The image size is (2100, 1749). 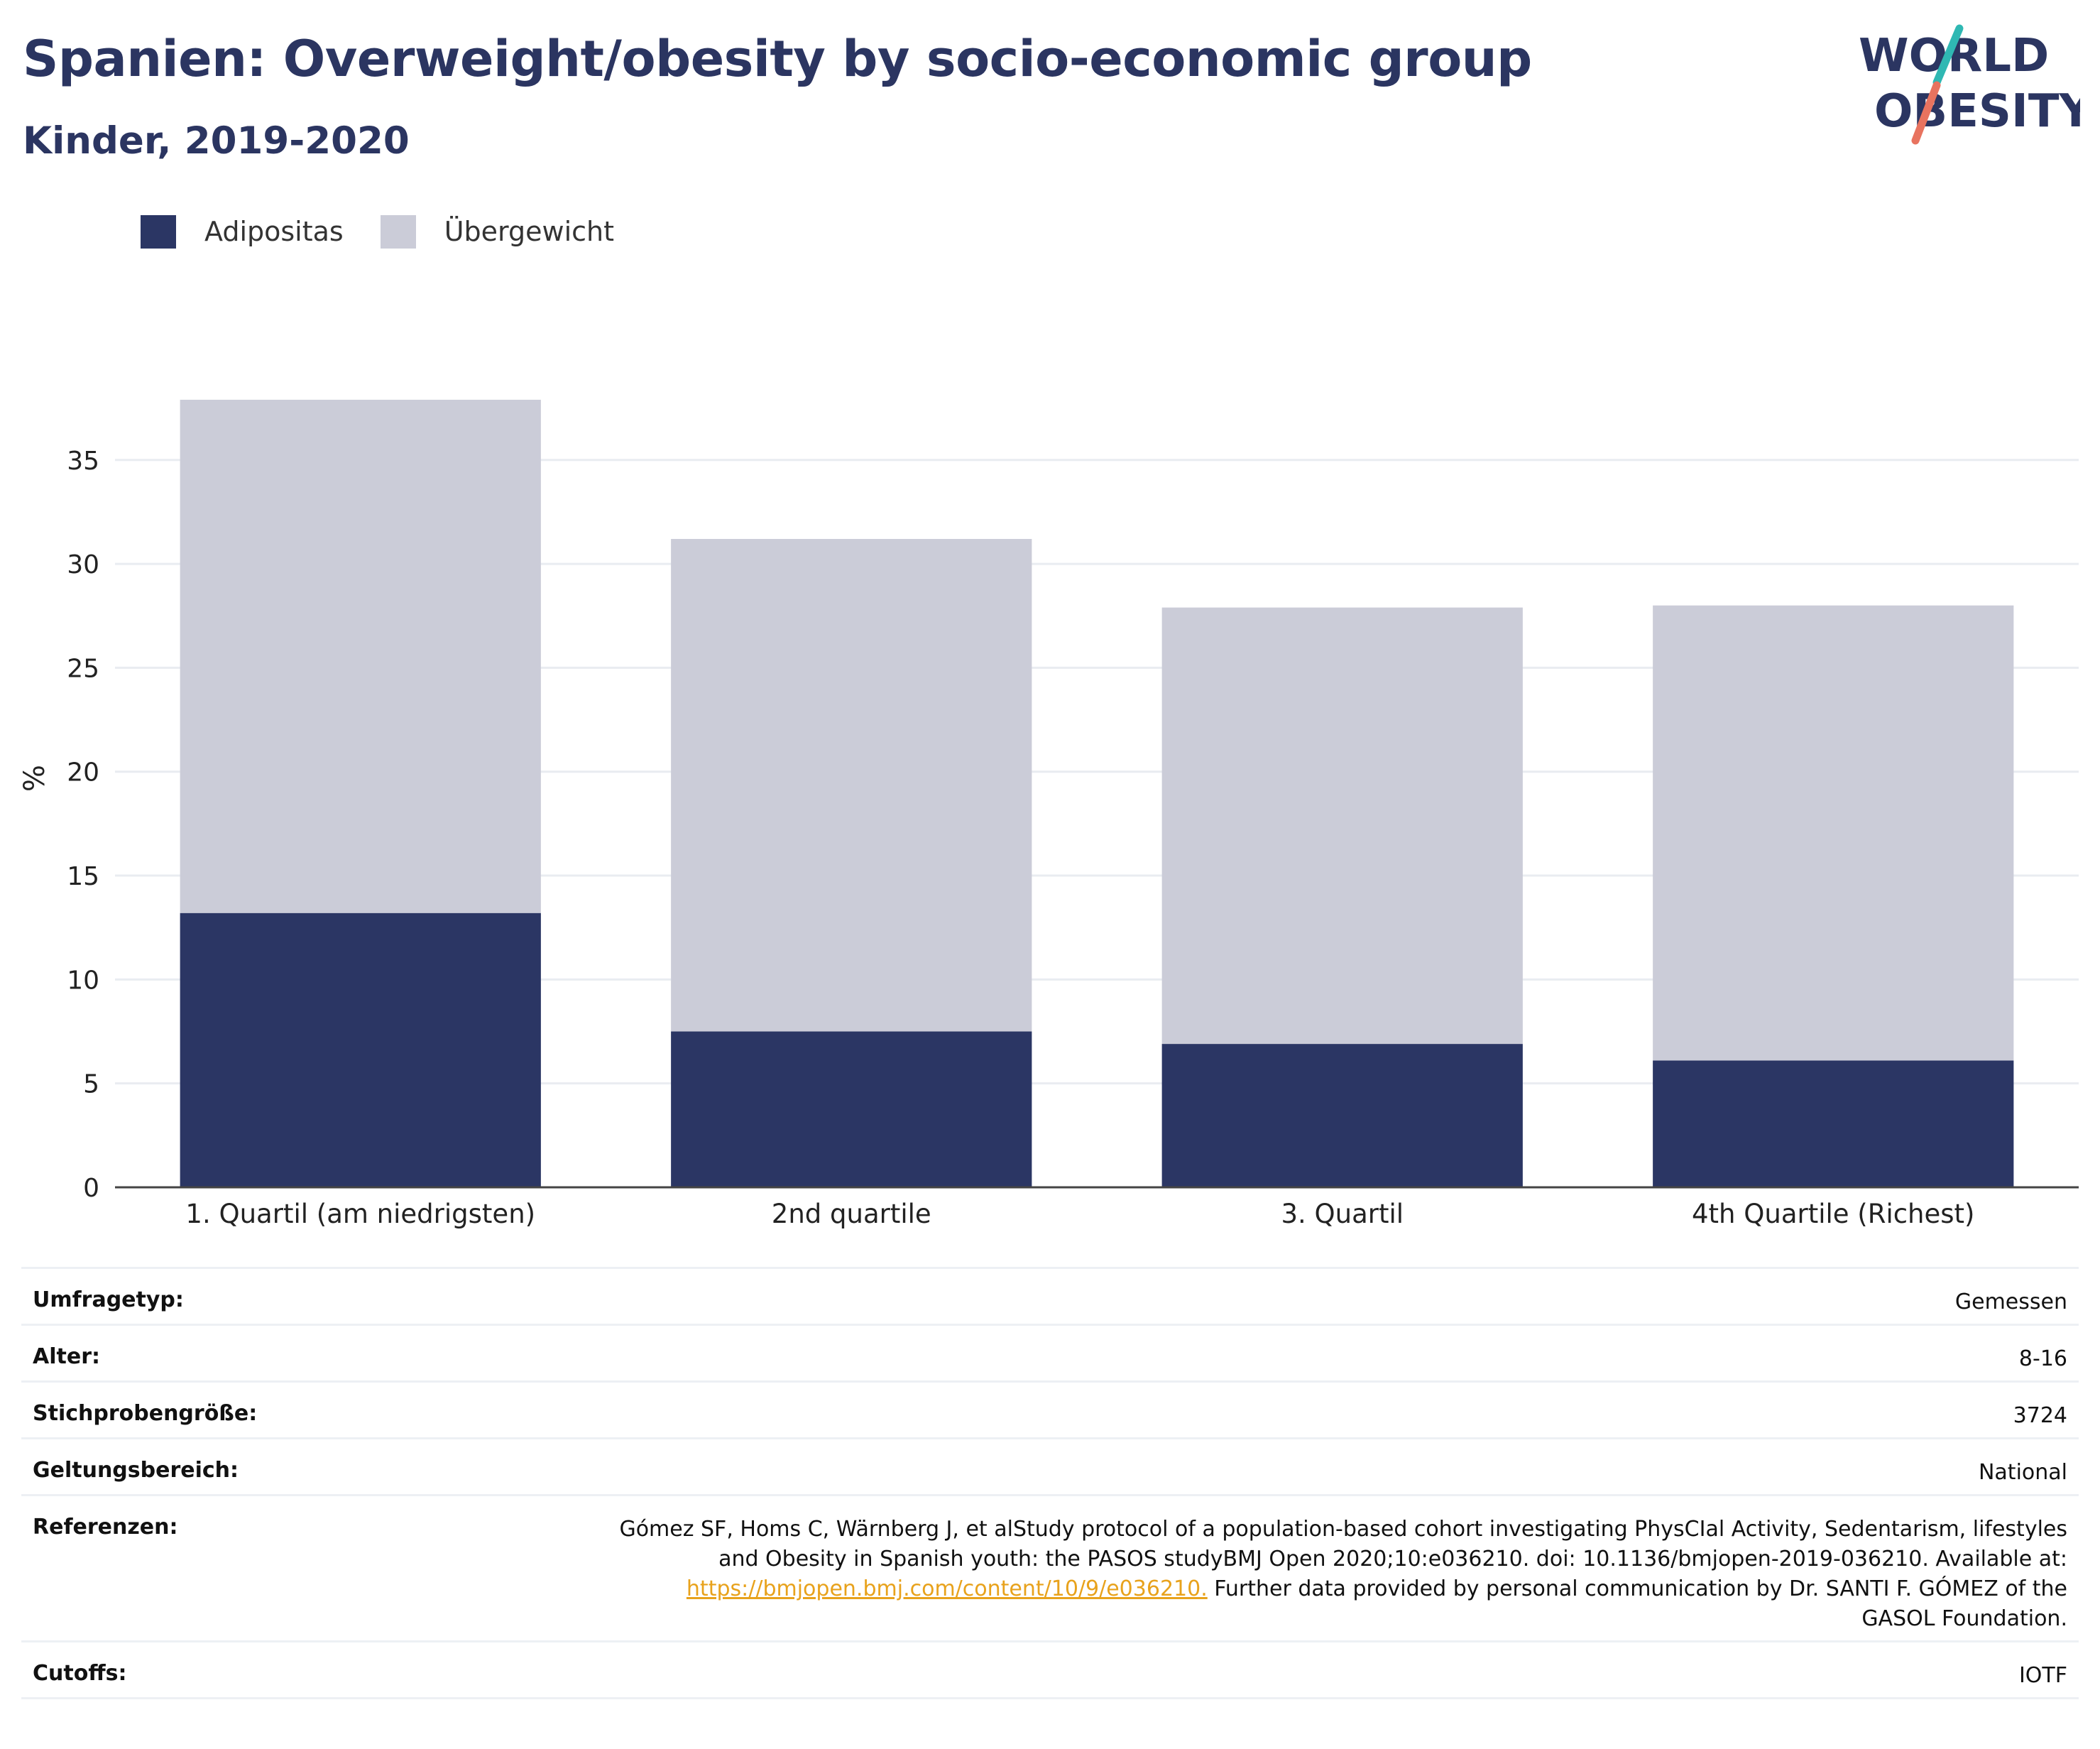 I want to click on info-key: Stichprobengröße:, so click(x=274, y=1409).